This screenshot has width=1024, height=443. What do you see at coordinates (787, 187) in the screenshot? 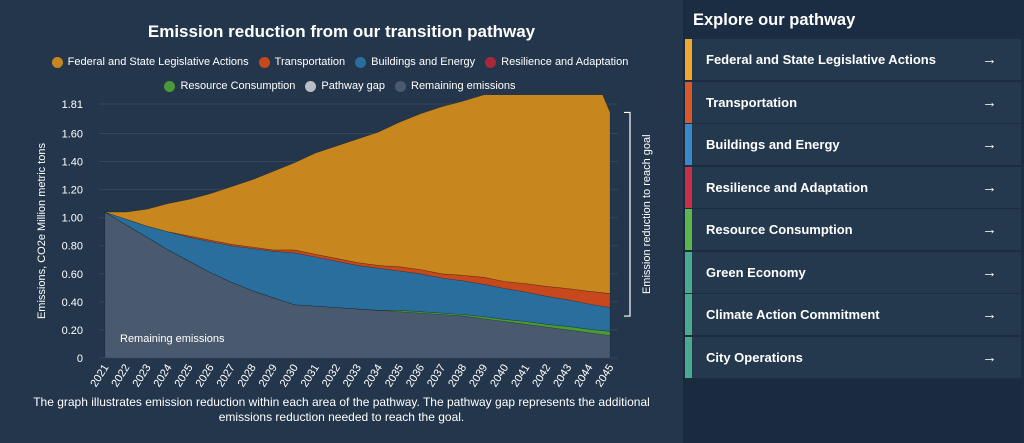
I see `nav-item-label: Resilience and Adaptation` at bounding box center [787, 187].